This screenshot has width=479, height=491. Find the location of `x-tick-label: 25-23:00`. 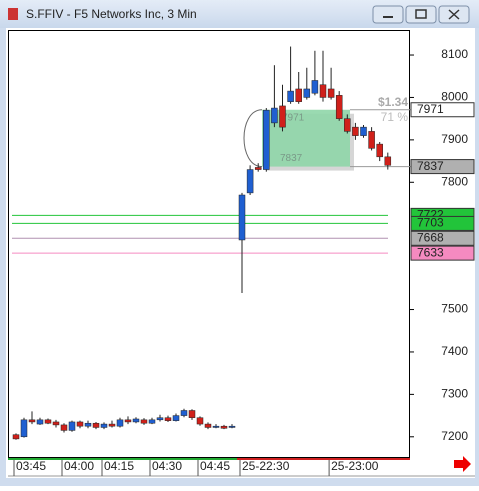

x-tick-label: 25-23:00 is located at coordinates (355, 466).